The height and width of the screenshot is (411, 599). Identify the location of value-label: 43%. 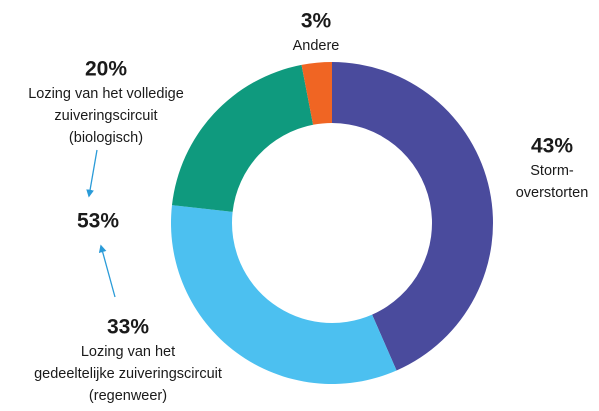
(552, 146).